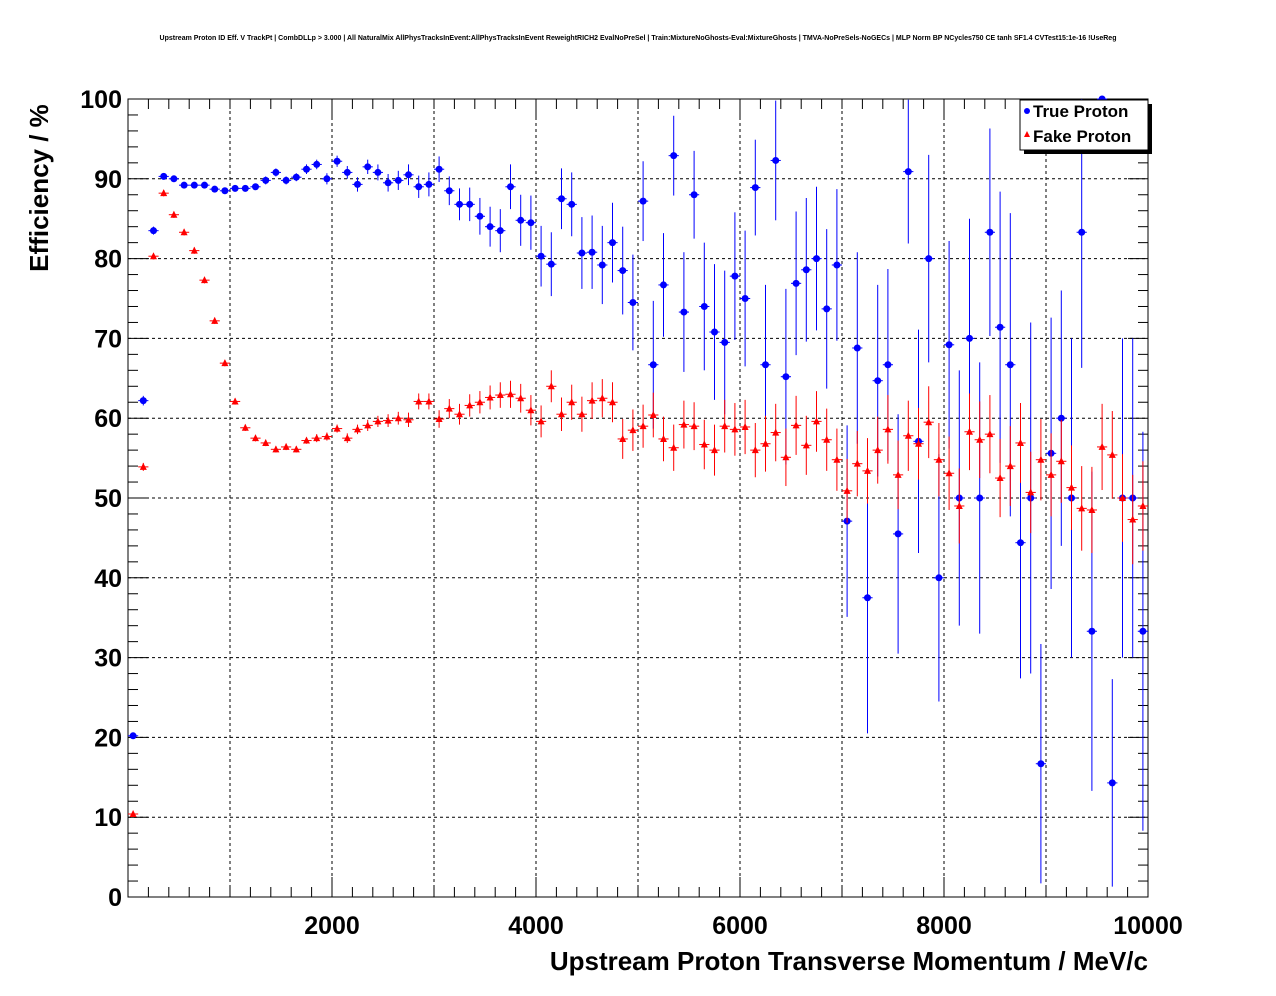 This screenshot has height=996, width=1276. Describe the element at coordinates (101, 100) in the screenshot. I see `y-tick-label: 100` at that location.